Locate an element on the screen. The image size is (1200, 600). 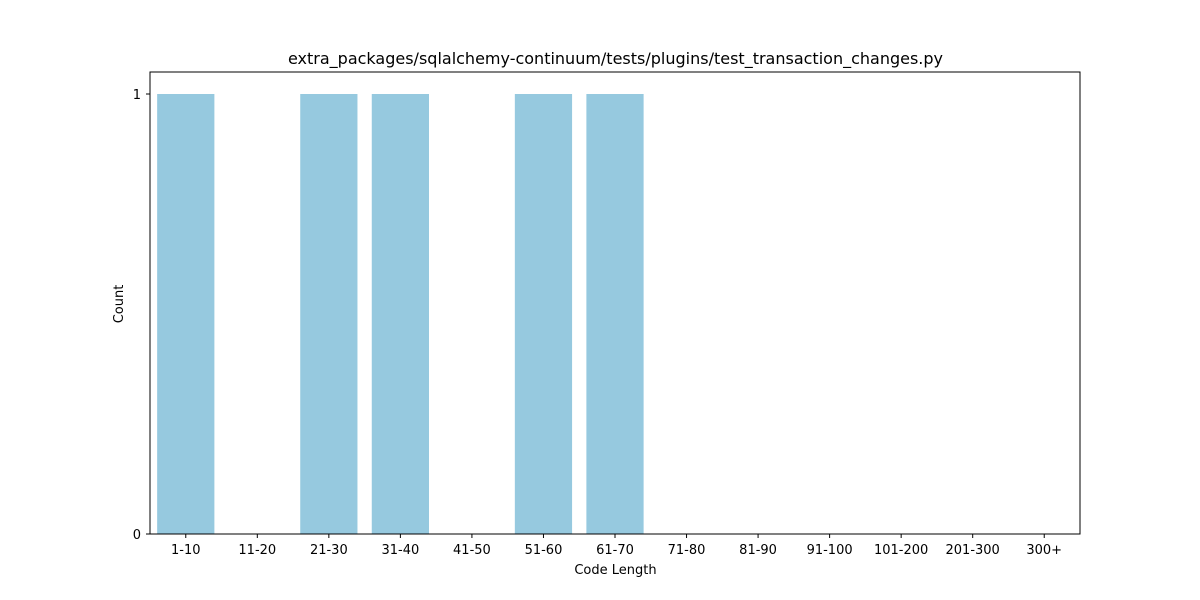
x-tick-label: 61-70 is located at coordinates (615, 550).